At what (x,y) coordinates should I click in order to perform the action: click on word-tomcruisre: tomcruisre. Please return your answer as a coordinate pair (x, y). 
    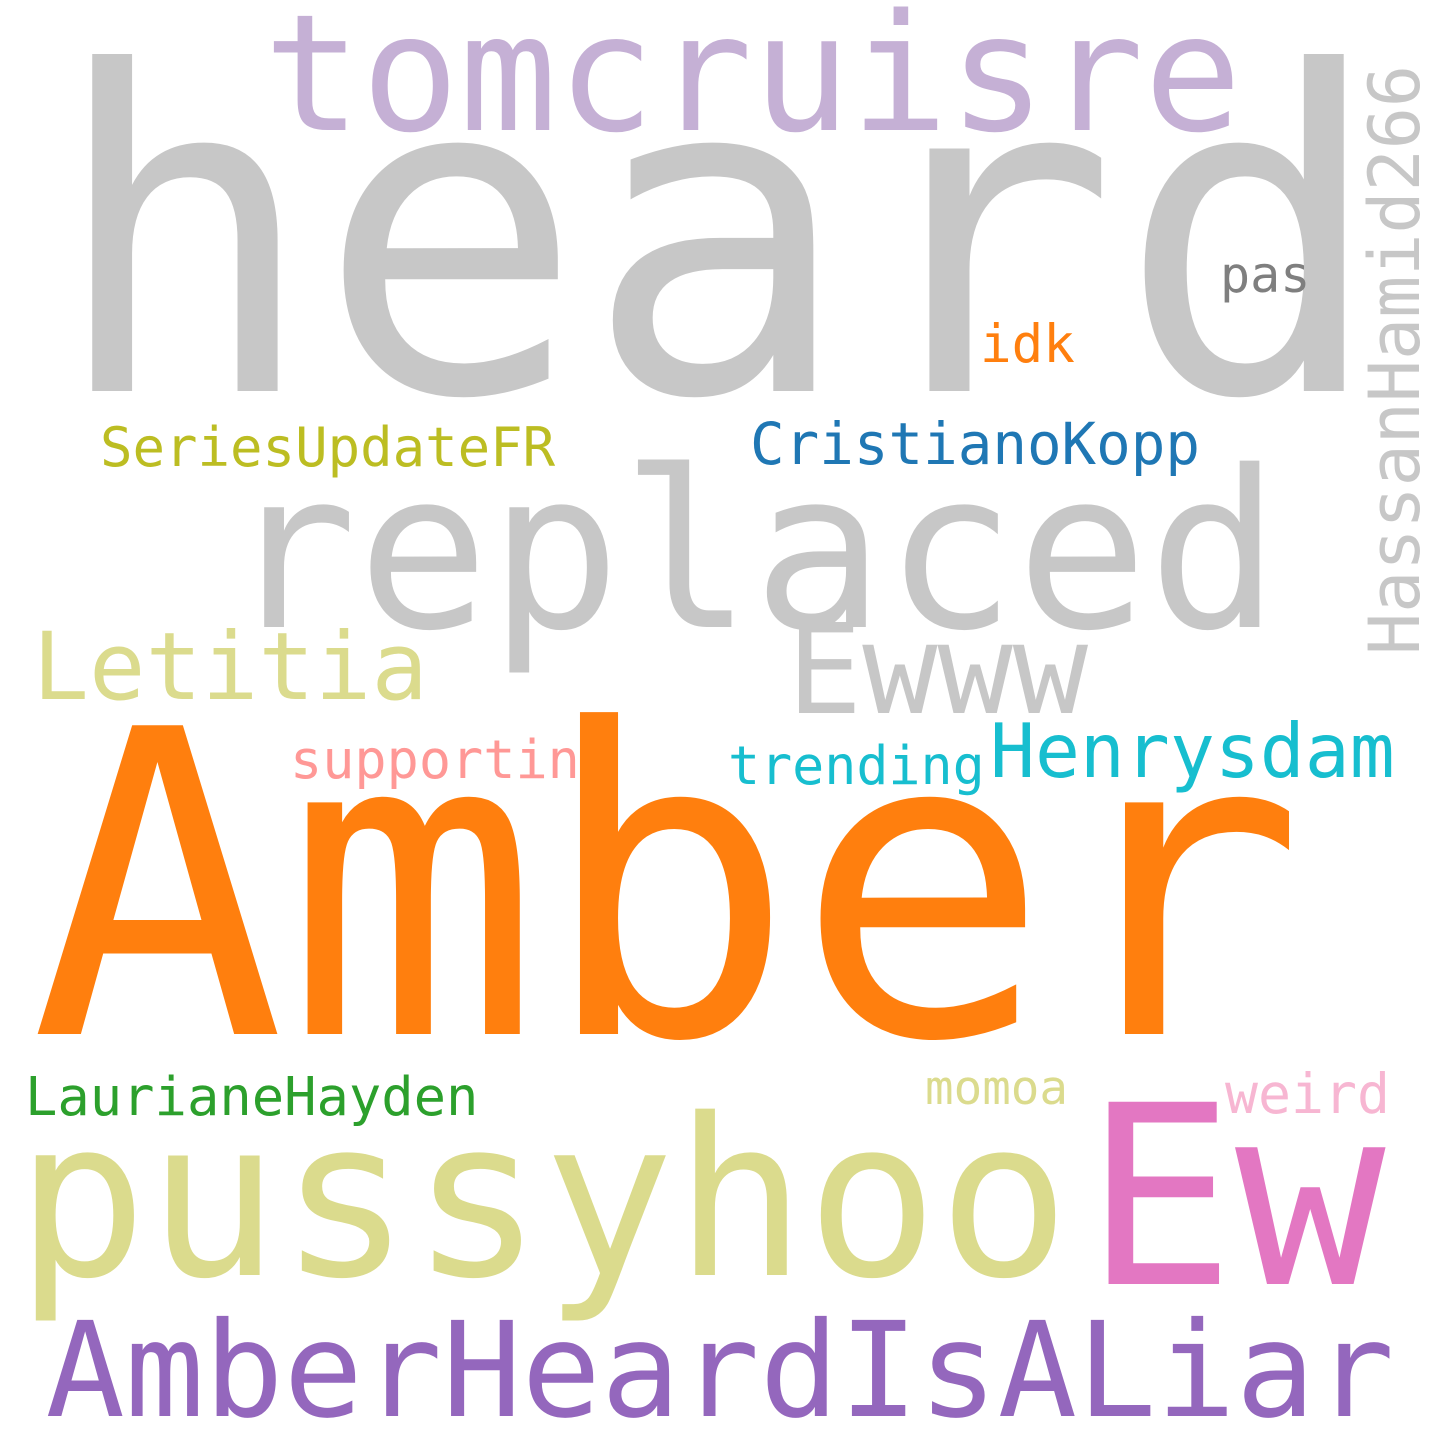
    Looking at the image, I should click on (752, 84).